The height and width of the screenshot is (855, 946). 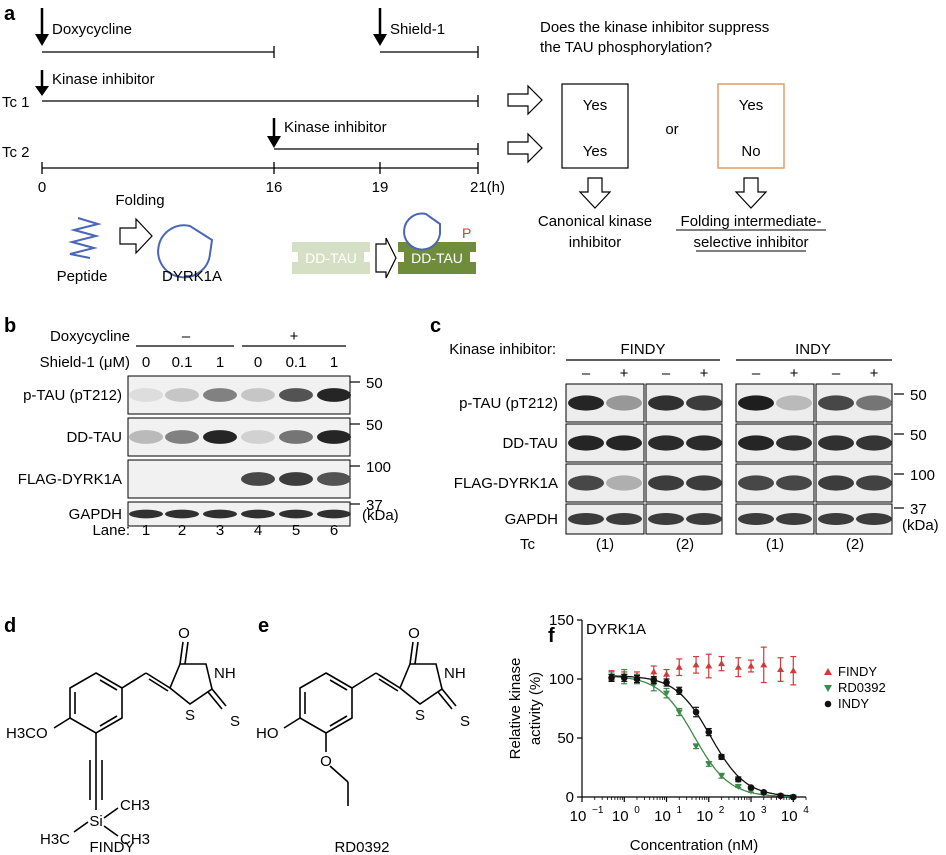 I want to click on rd0392-atom-nh: NH, so click(x=455, y=673).